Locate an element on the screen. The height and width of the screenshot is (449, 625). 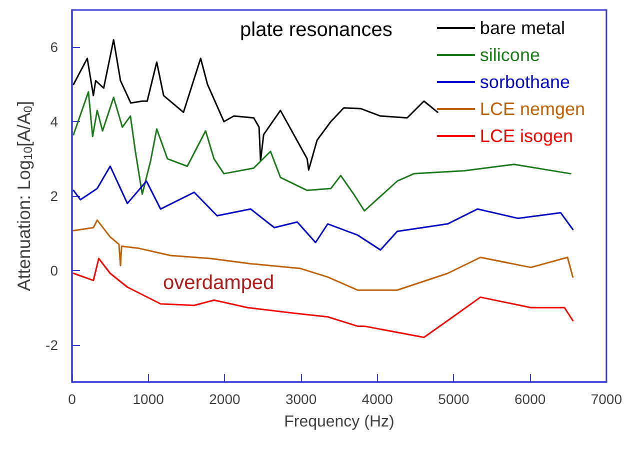
legend-label: LCE isogen is located at coordinates (526, 136).